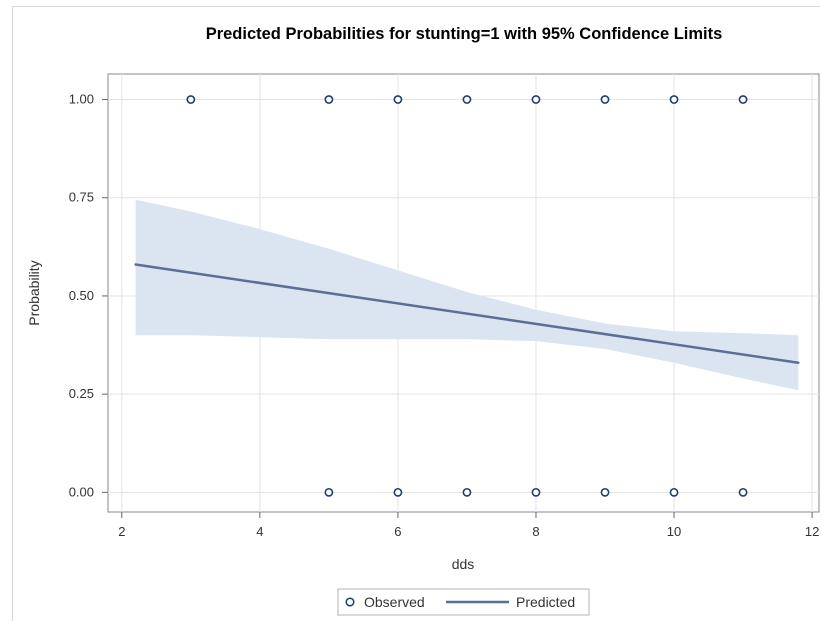 The image size is (822, 623). What do you see at coordinates (463, 564) in the screenshot?
I see `x-axis-label: dds` at bounding box center [463, 564].